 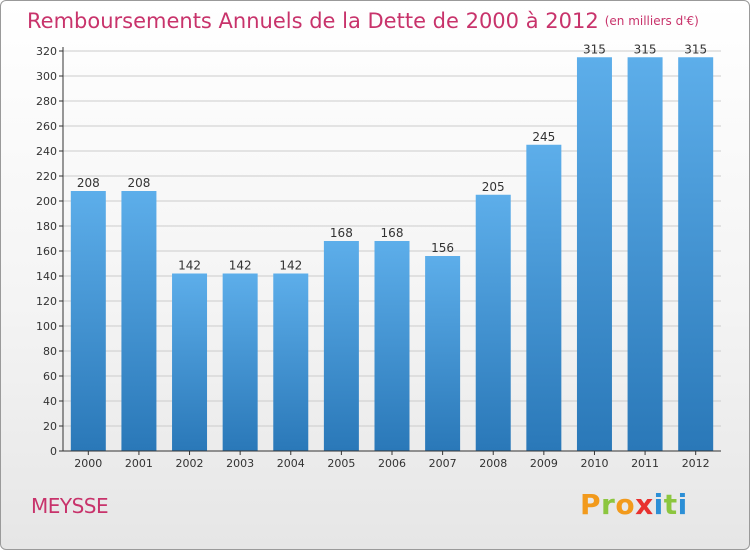 I want to click on bar-2000, so click(x=88, y=321).